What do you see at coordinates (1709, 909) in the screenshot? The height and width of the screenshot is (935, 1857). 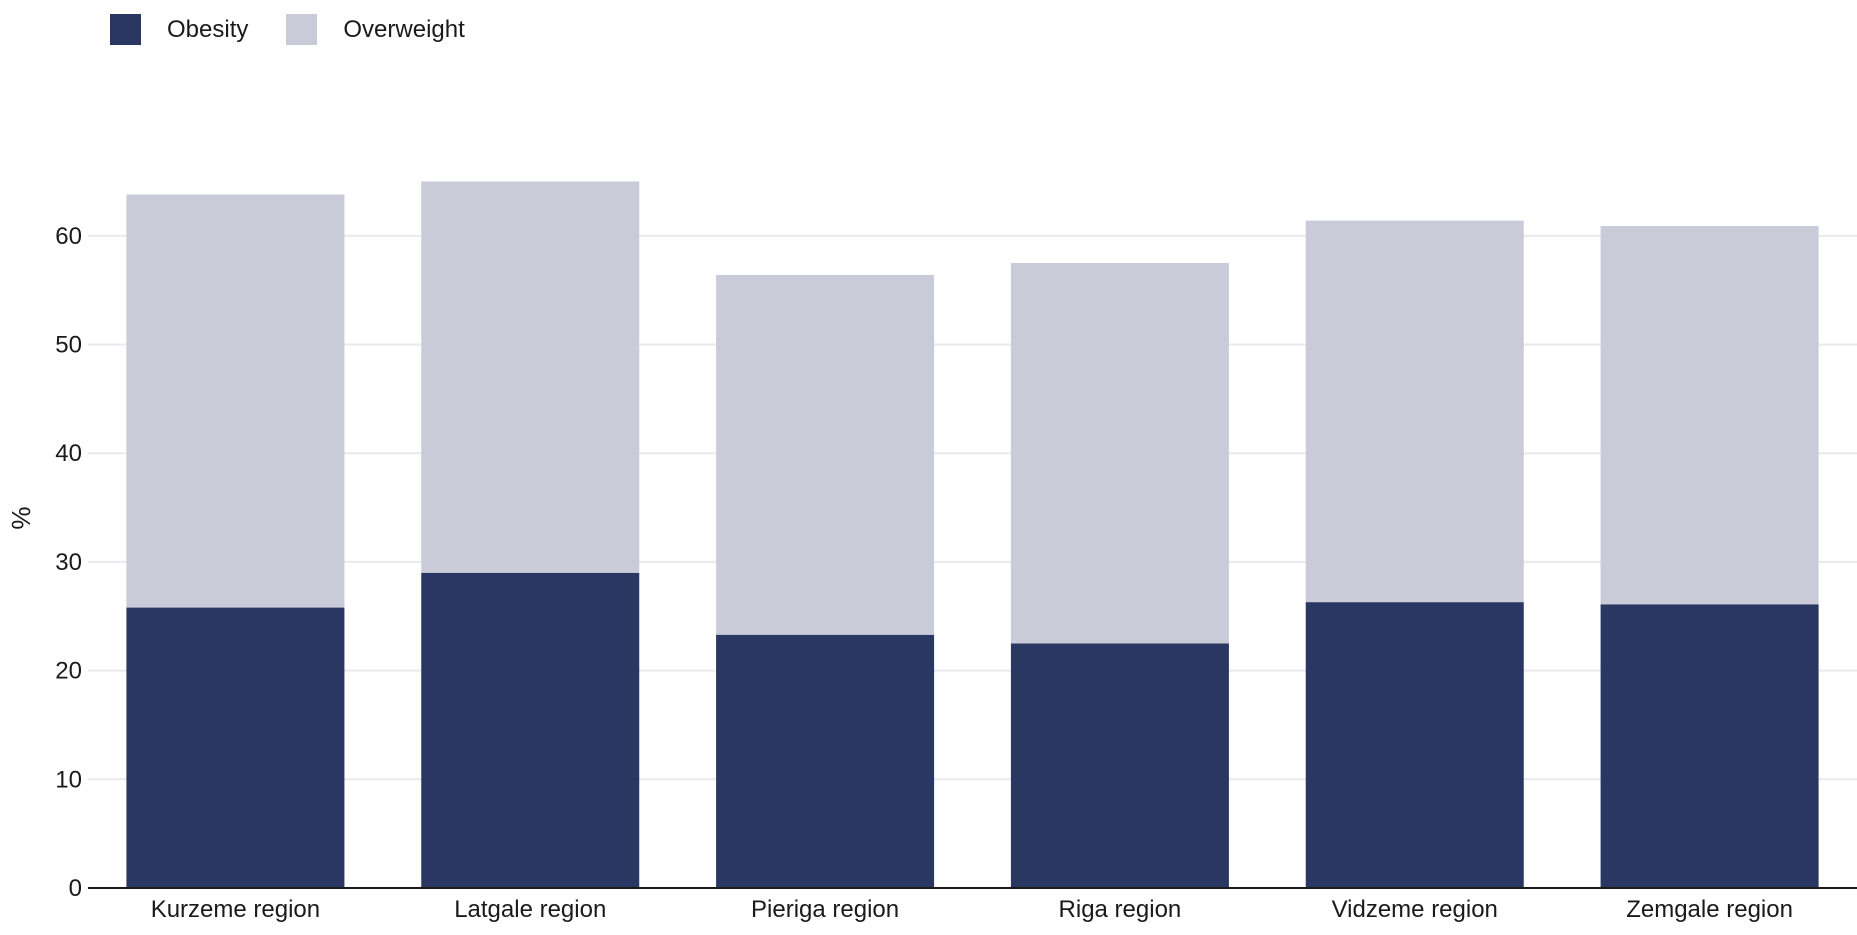 I see `x-tick-label-zemgale-region: Zemgale region` at bounding box center [1709, 909].